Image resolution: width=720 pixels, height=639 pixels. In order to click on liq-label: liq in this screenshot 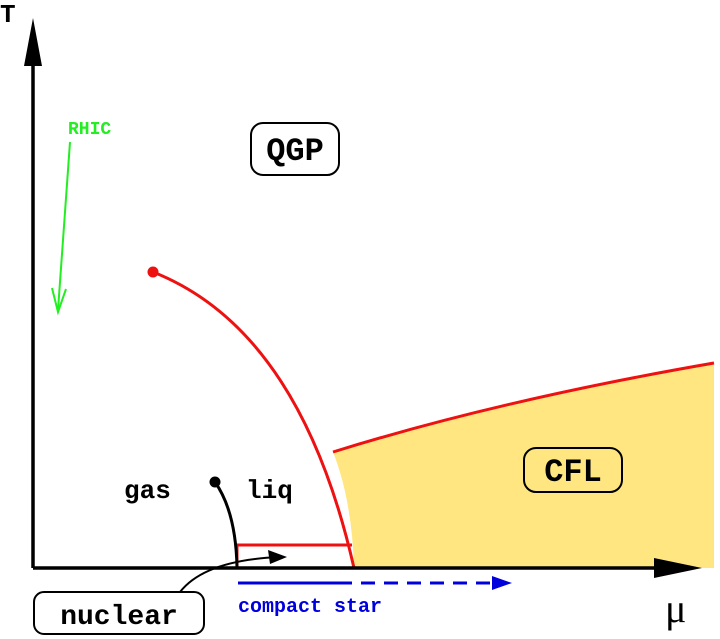, I will do `click(269, 491)`.